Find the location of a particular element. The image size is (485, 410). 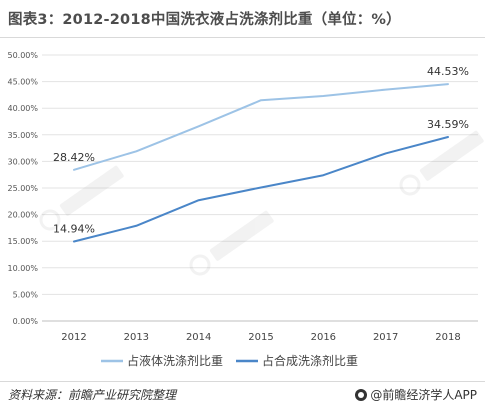

y-tick-label: 20.00% is located at coordinates (22, 215).